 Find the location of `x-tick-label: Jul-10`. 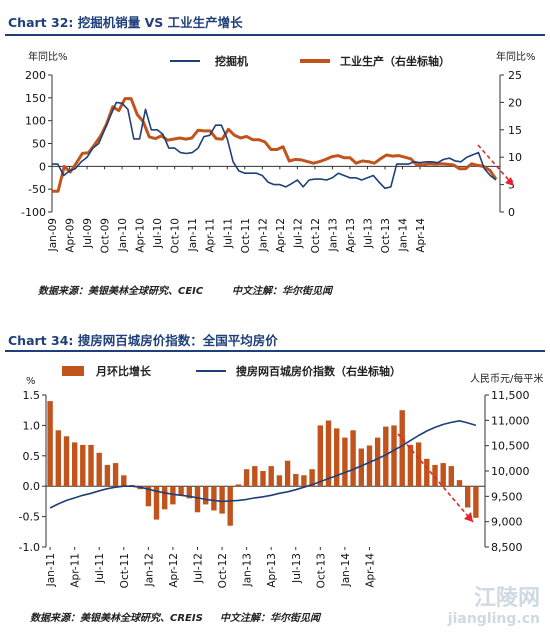

x-tick-label: Jul-10 is located at coordinates (158, 233).